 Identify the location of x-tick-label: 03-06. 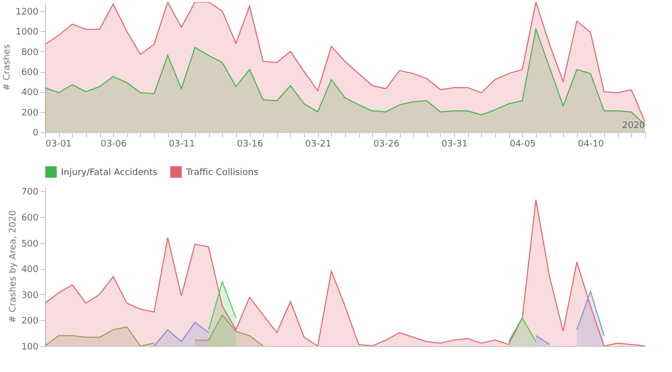
(114, 145).